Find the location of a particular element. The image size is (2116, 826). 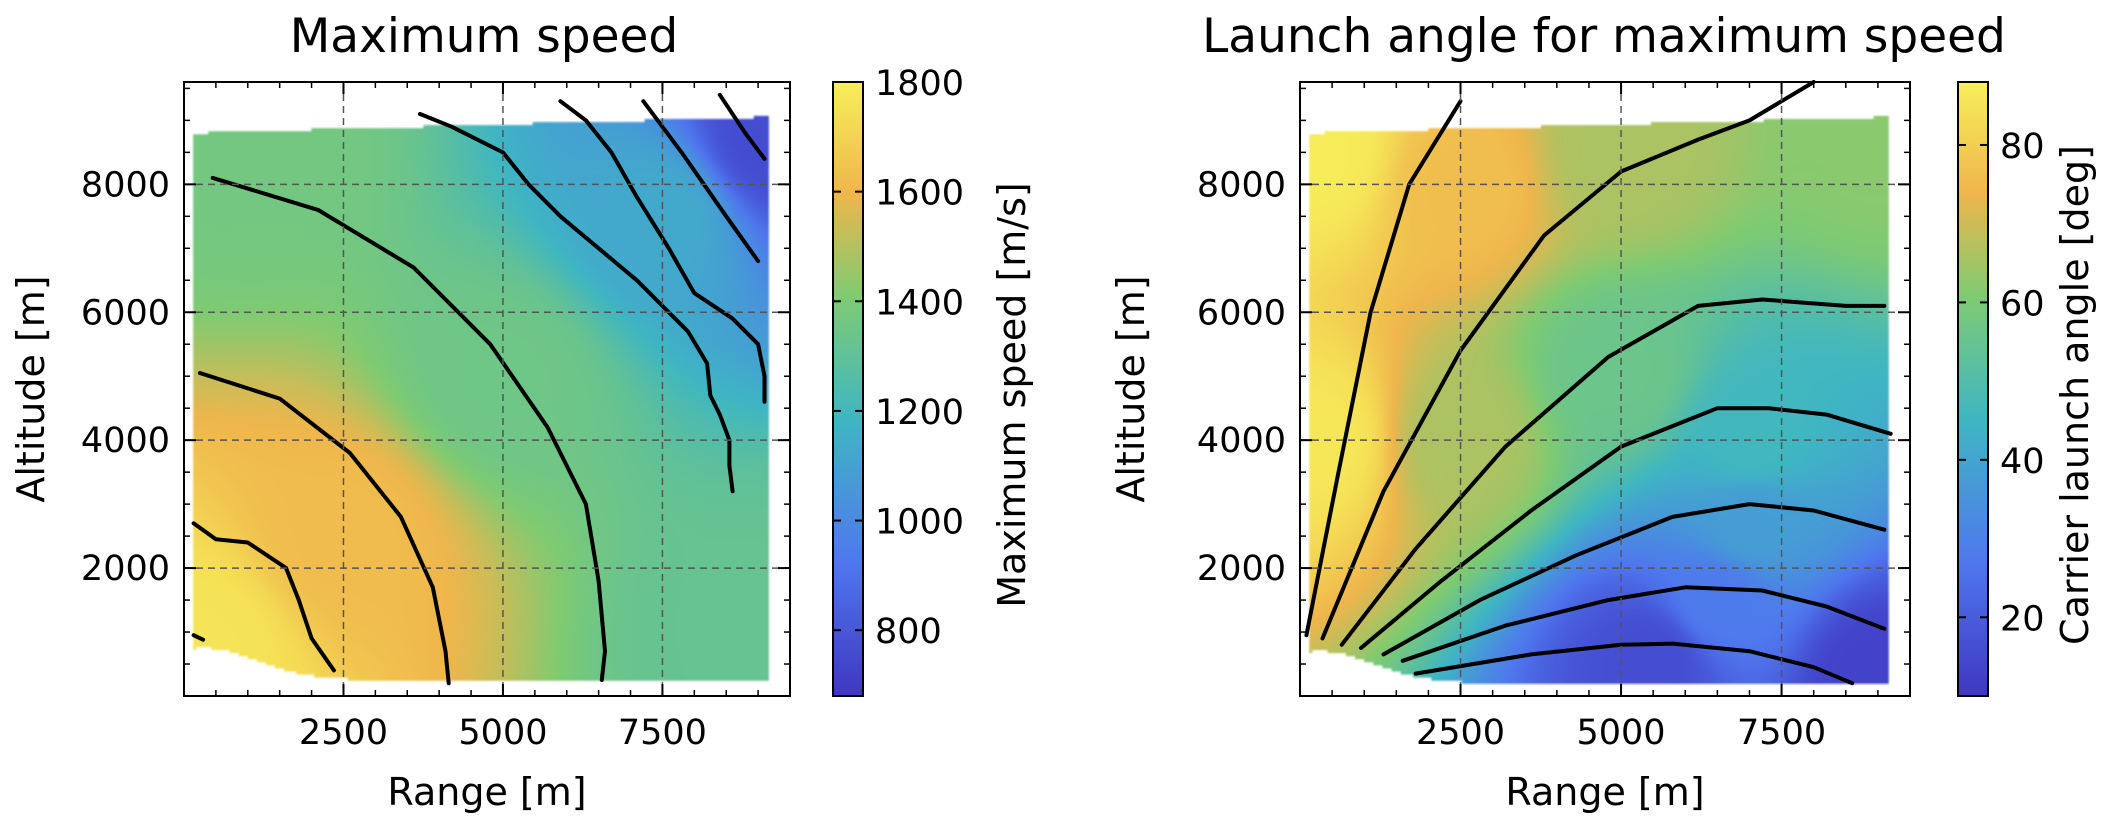

right-y-tick-label: 2000 is located at coordinates (1241, 569).